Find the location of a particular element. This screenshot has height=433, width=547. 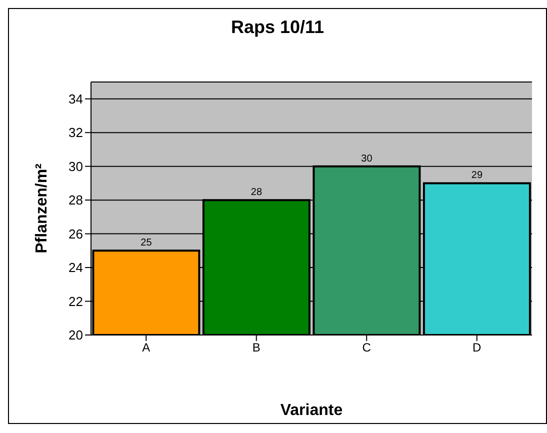

data-label: 28 is located at coordinates (256, 192).